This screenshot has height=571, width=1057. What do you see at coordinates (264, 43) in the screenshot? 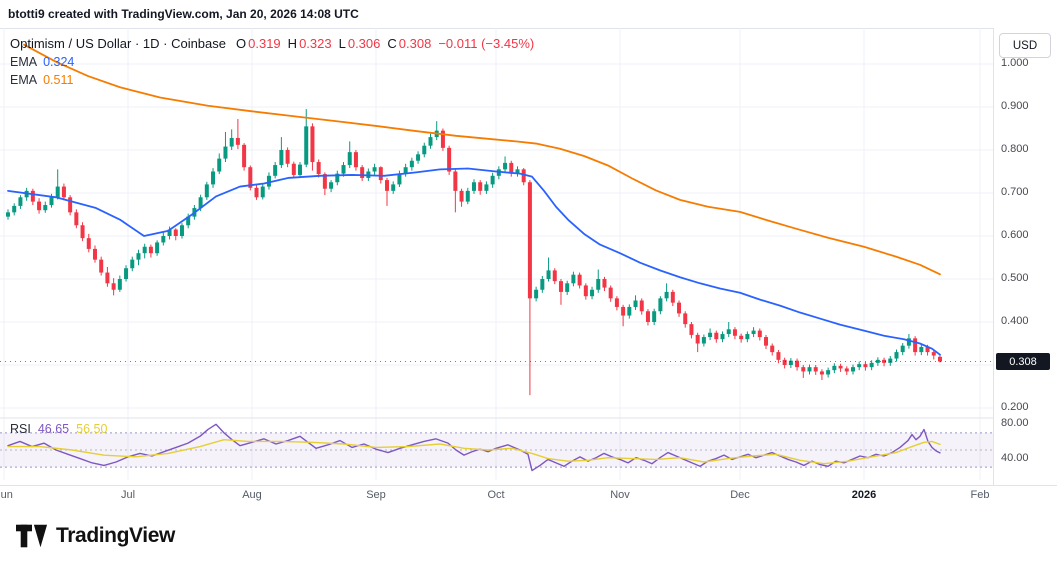
I see `ohlc-open-value: 0.319` at bounding box center [264, 43].